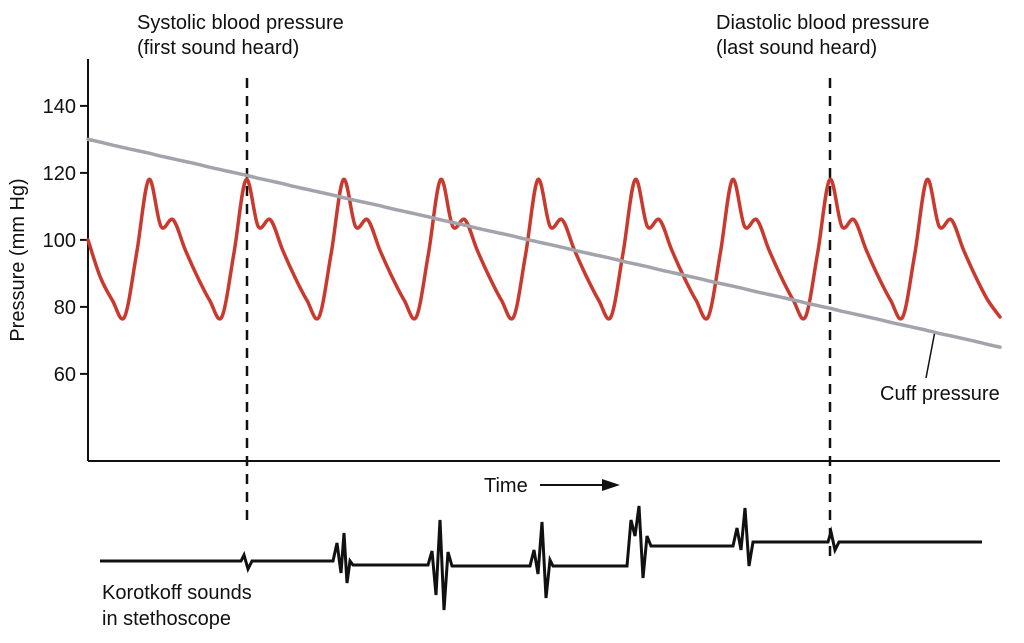 This screenshot has width=1024, height=643. Describe the element at coordinates (796, 48) in the screenshot. I see `annotation: (last sound heard)` at that location.